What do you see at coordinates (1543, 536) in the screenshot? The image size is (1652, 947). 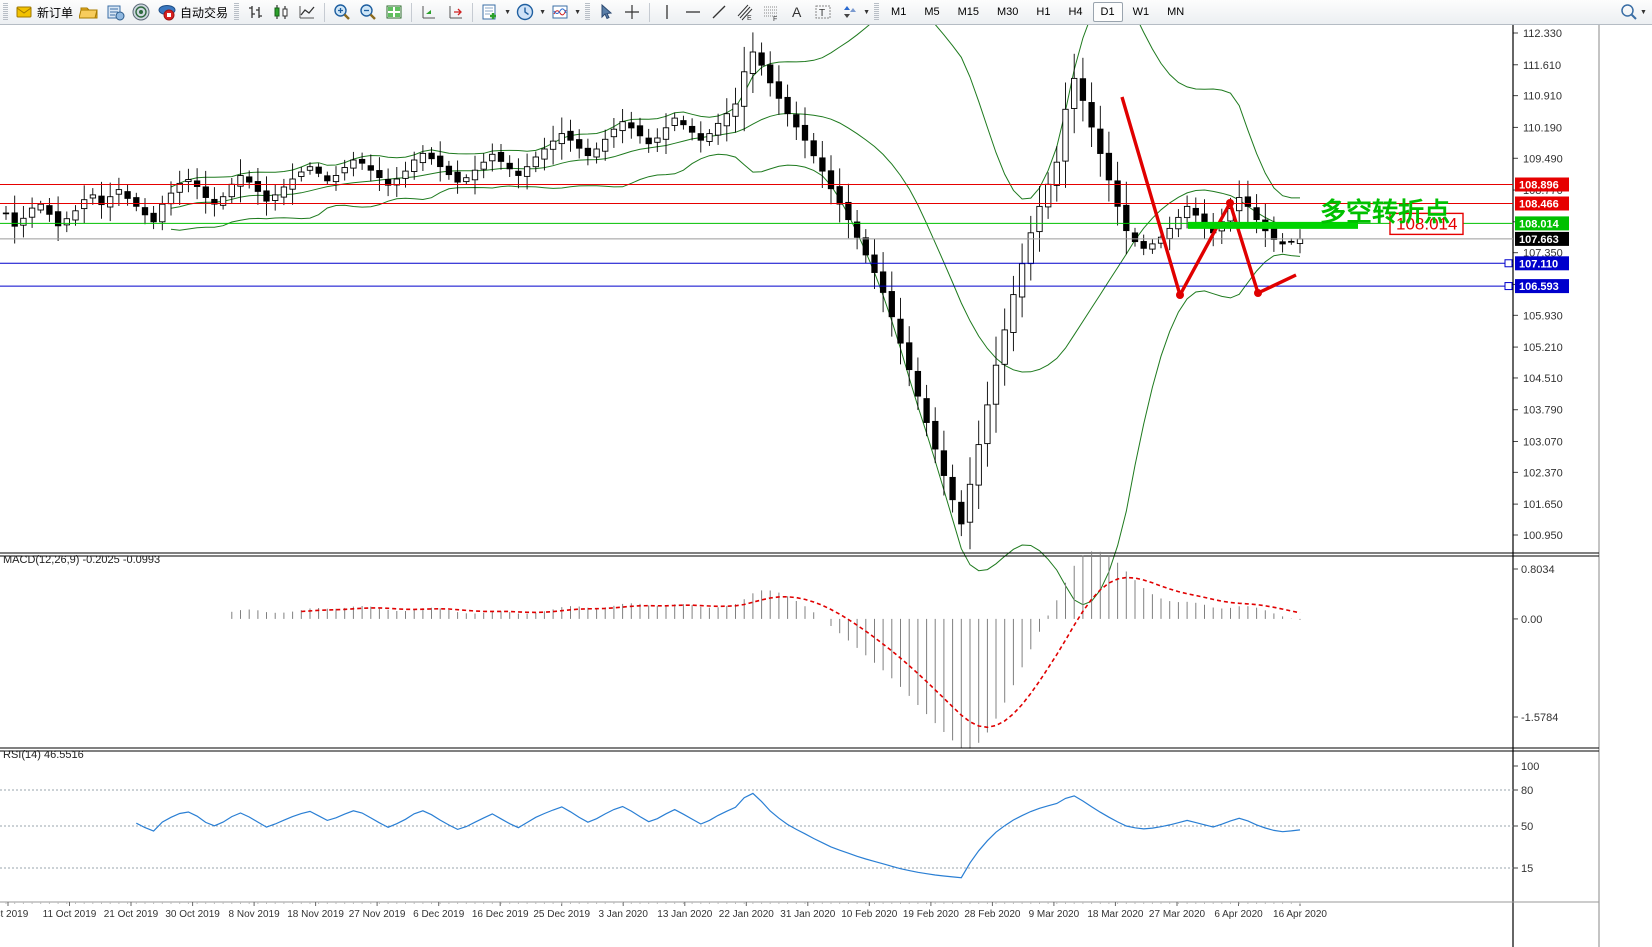 I see `price-tick-label: 100.950` at bounding box center [1543, 536].